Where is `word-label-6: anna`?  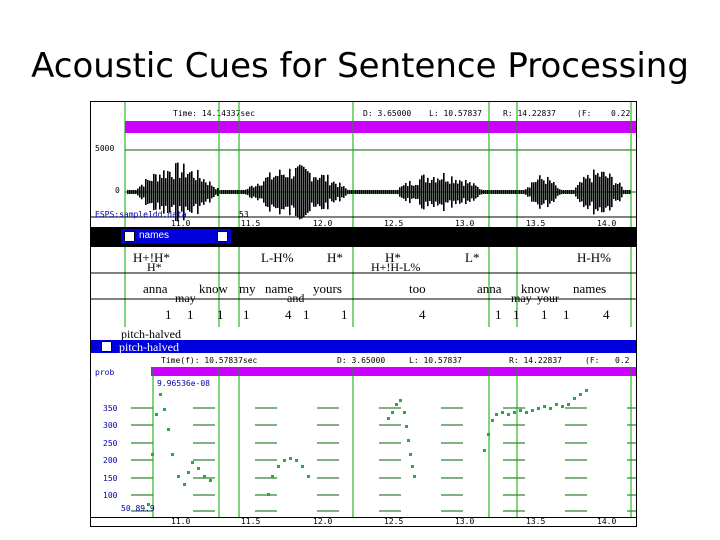
word-label-6: anna is located at coordinates (489, 288).